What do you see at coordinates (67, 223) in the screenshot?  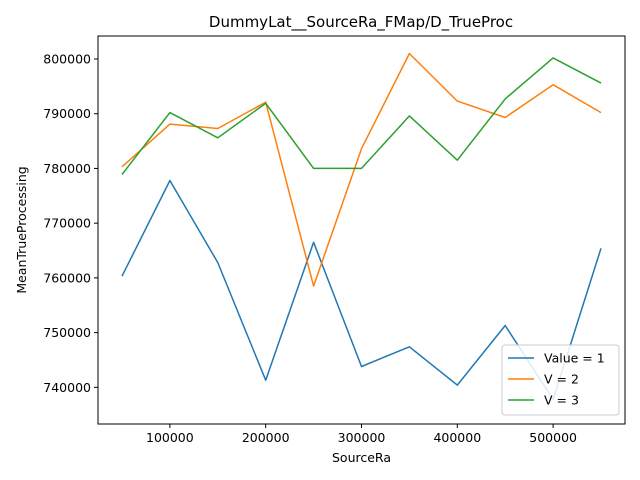 I see `y-tick-label: 770000` at bounding box center [67, 223].